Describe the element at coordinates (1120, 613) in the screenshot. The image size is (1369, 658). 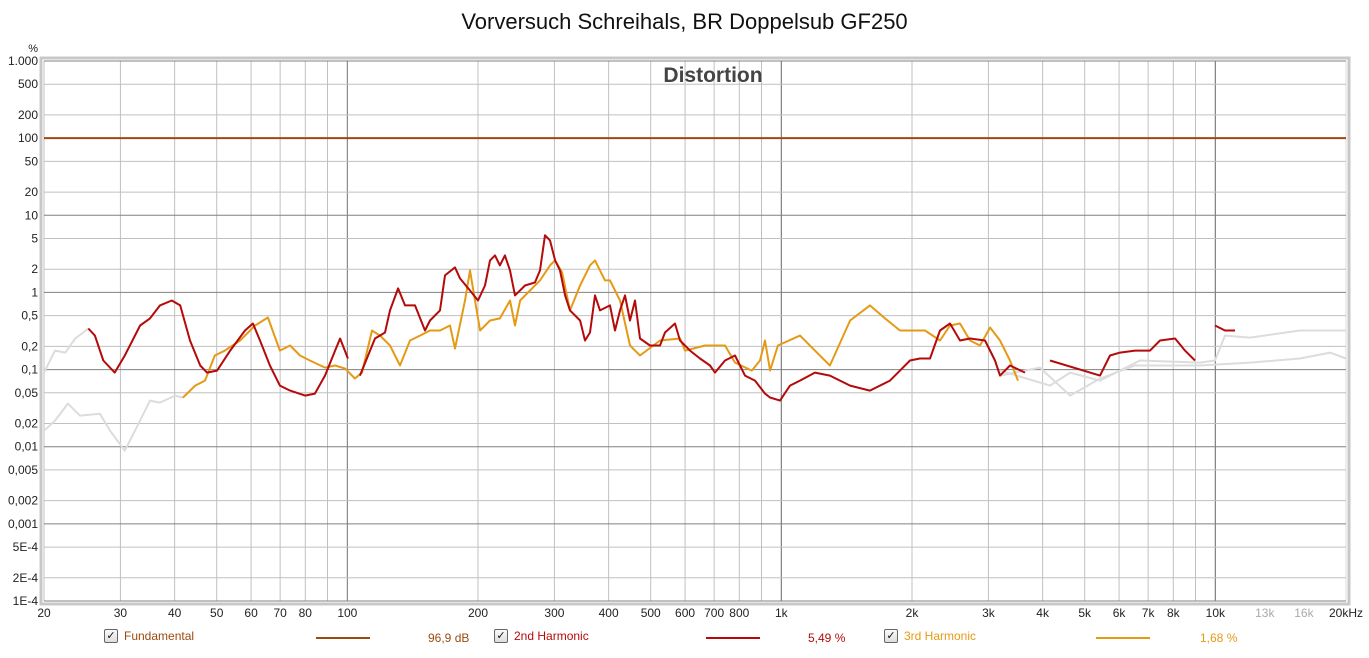
I see `x-tick-label: 6k` at that location.